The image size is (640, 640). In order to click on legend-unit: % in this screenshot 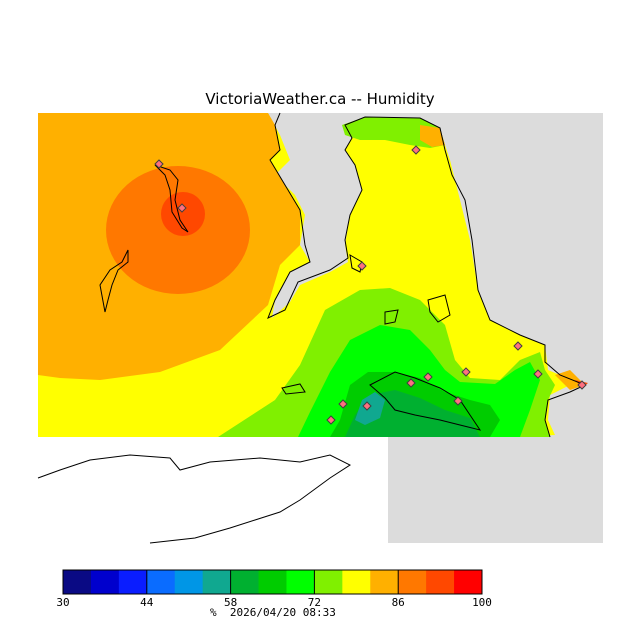, I will do `click(213, 612)`.